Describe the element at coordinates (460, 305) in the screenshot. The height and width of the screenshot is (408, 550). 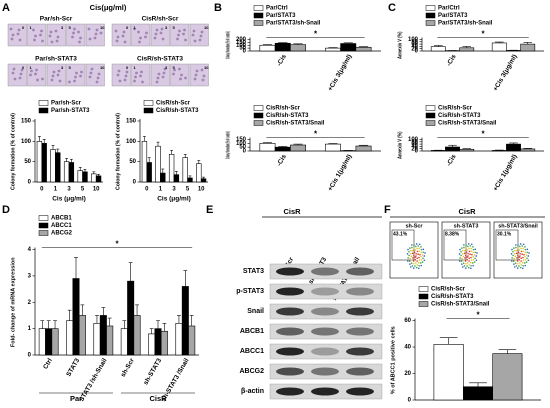
I see `legend-label: CisR/sh-STAT3/Snail` at that location.